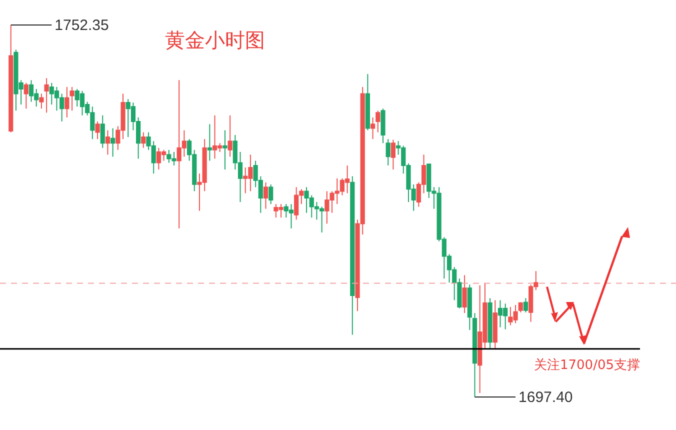 The height and width of the screenshot is (430, 676). Describe the element at coordinates (545, 397) in the screenshot. I see `annotation: 1697.40` at that location.